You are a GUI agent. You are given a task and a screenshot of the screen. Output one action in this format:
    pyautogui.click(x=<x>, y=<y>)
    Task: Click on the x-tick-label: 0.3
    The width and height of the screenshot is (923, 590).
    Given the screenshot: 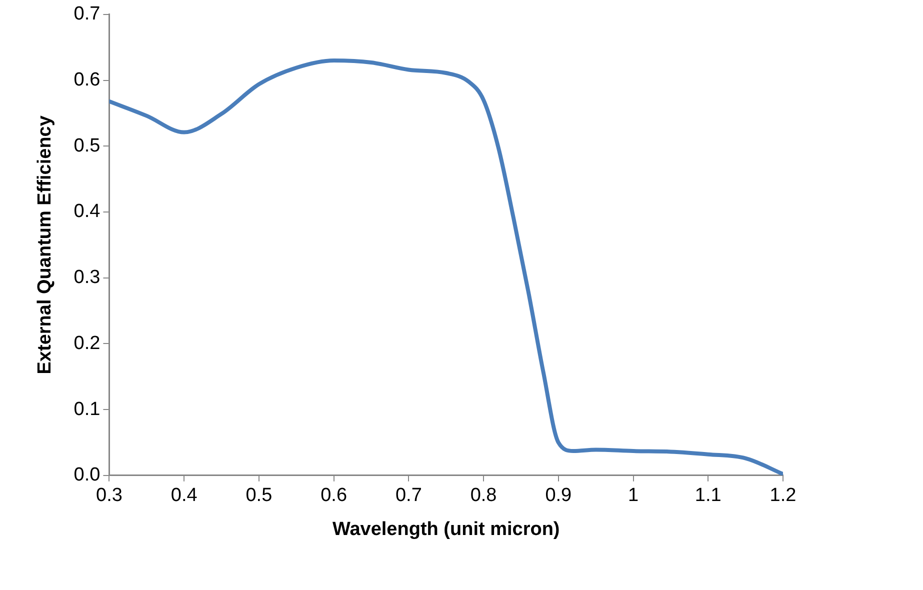 What is the action you would take?
    pyautogui.click(x=109, y=495)
    